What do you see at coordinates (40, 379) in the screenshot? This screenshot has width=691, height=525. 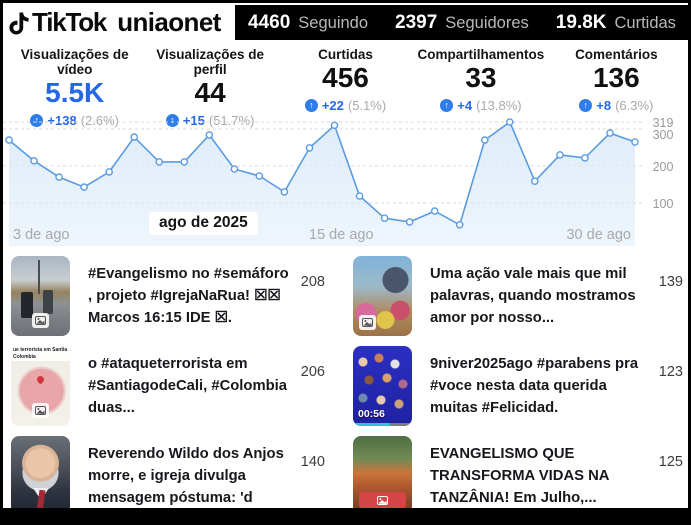 I see `map-pin-icon` at bounding box center [40, 379].